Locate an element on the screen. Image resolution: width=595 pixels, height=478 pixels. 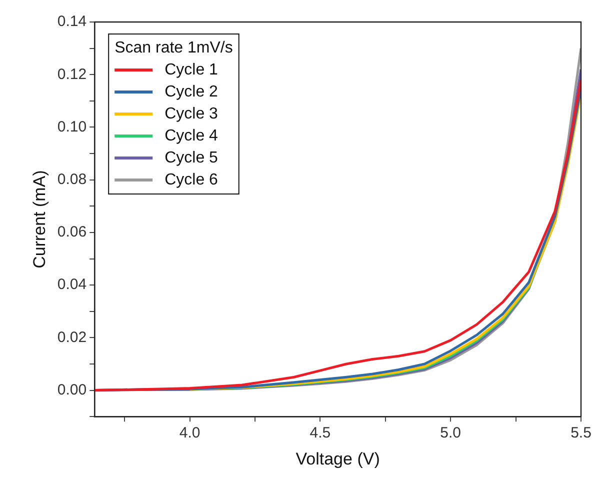
legend-label: Cycle 4 is located at coordinates (191, 135).